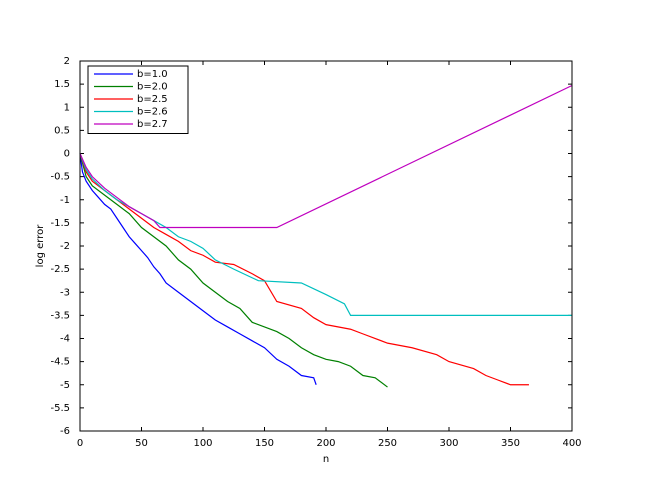 The image size is (654, 497). I want to click on y-tick-label: -5, so click(65, 385).